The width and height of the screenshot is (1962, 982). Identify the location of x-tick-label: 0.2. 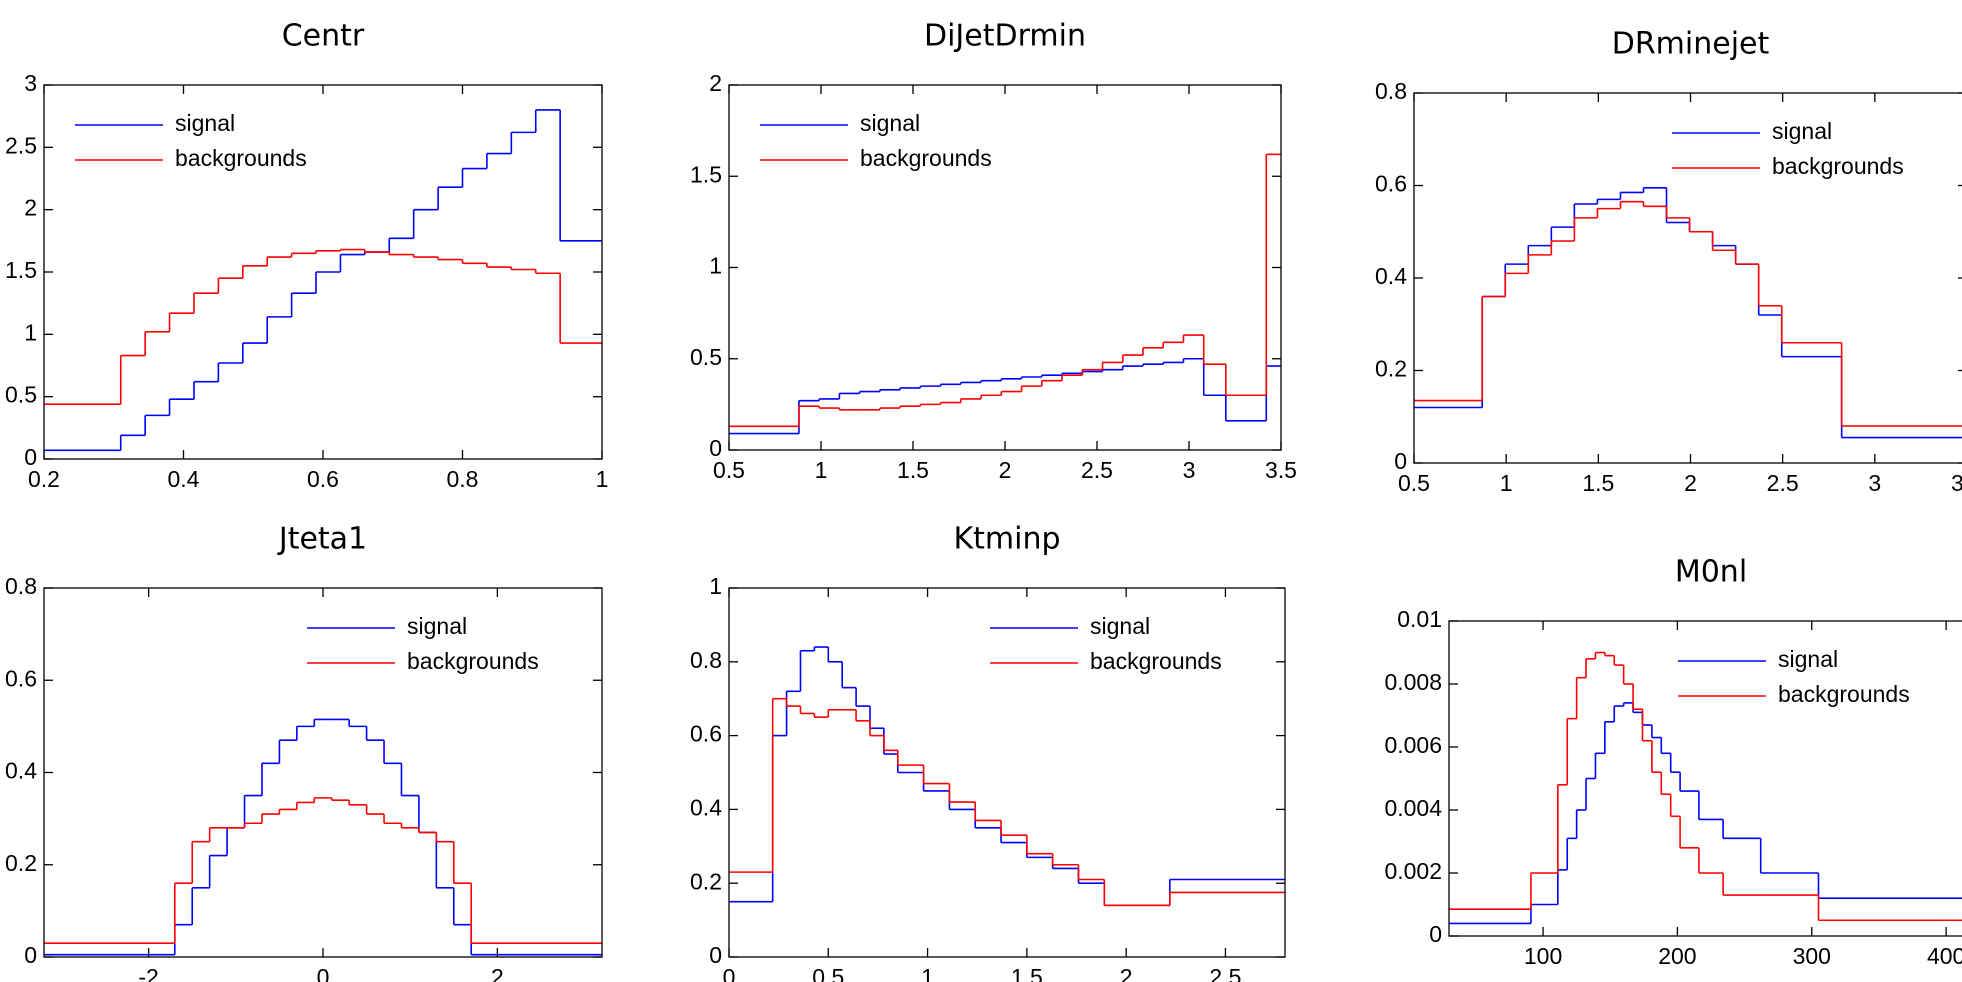
(44, 479).